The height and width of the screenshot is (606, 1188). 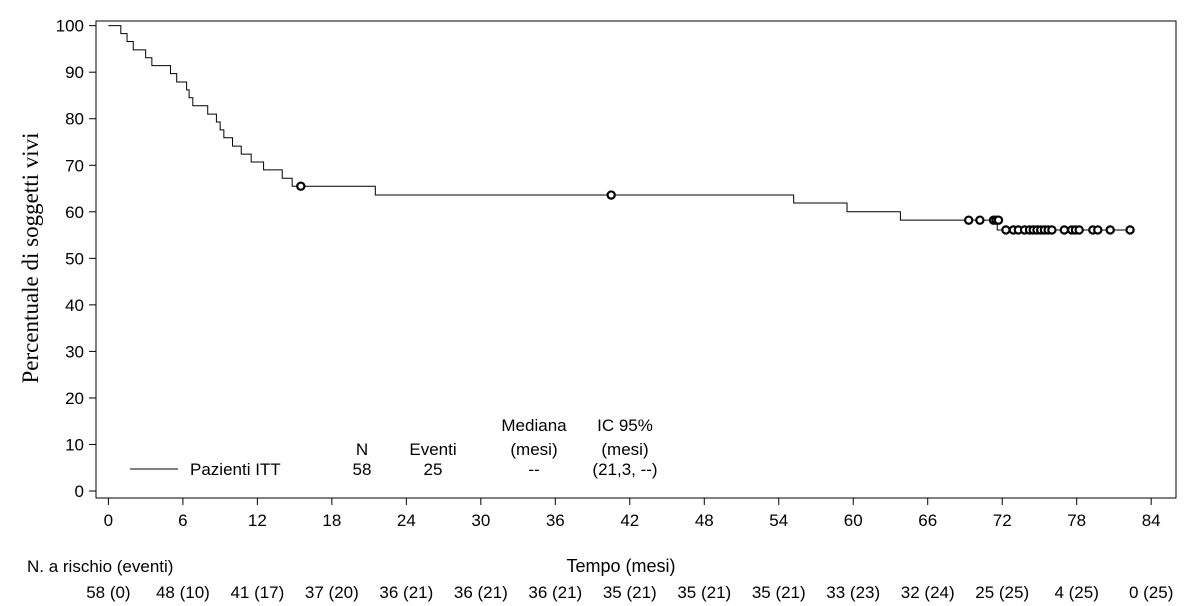 What do you see at coordinates (704, 520) in the screenshot?
I see `x-tick-label: 48` at bounding box center [704, 520].